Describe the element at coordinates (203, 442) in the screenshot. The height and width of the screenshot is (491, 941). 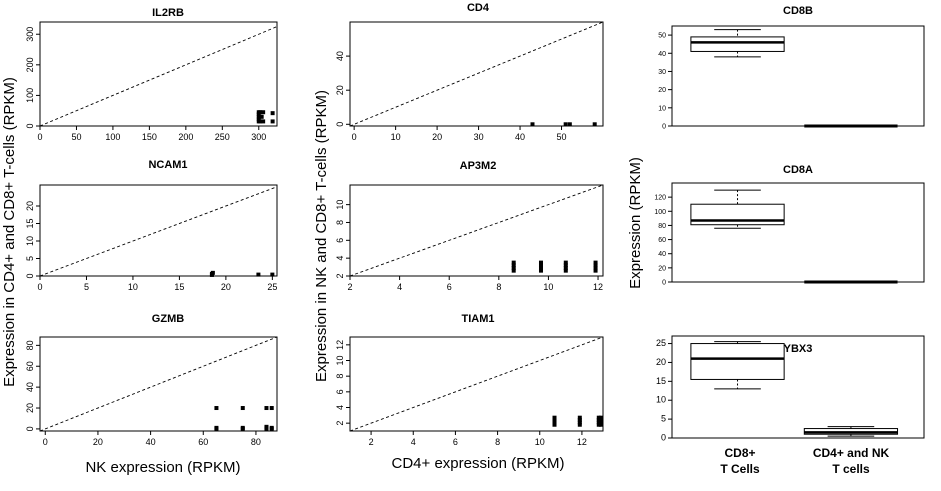
I see `x-tick-label: 60` at that location.